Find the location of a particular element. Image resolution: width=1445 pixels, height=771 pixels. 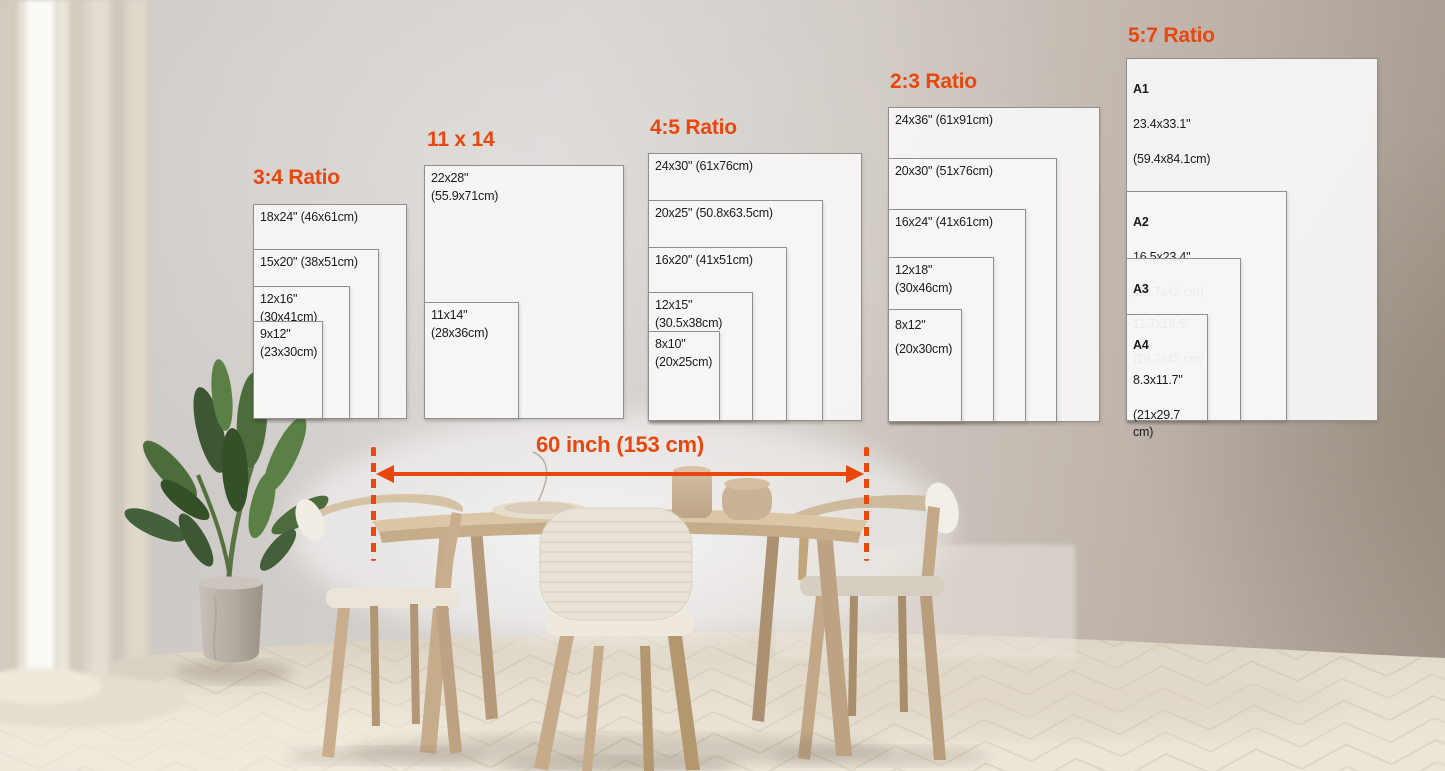

arrowhead-left-icon is located at coordinates (385, 474).